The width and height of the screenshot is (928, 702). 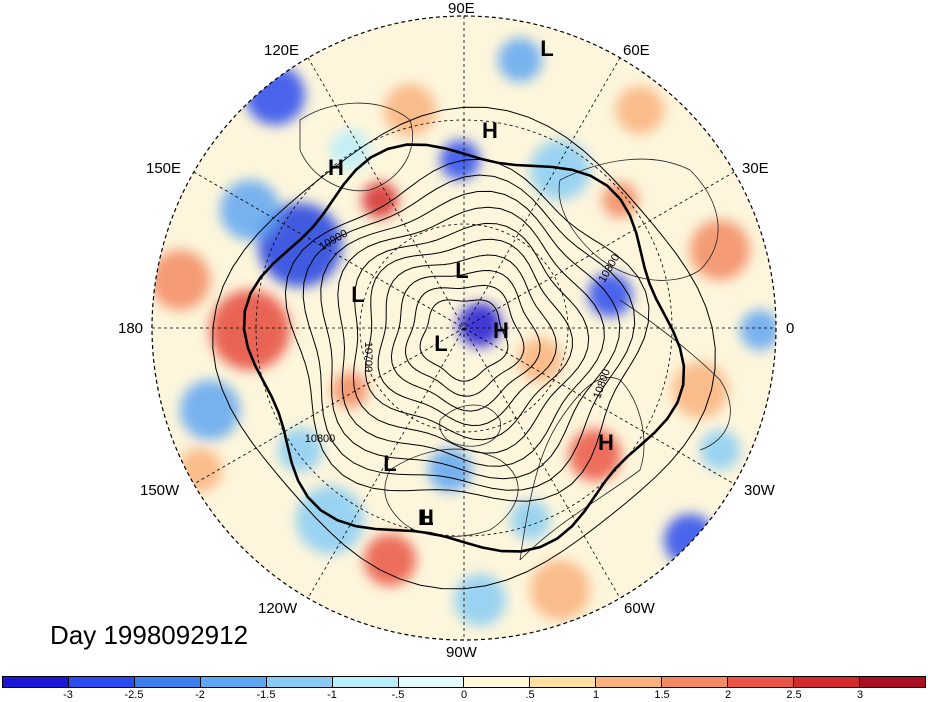 What do you see at coordinates (759, 490) in the screenshot?
I see `lon-label-30w: 30W` at bounding box center [759, 490].